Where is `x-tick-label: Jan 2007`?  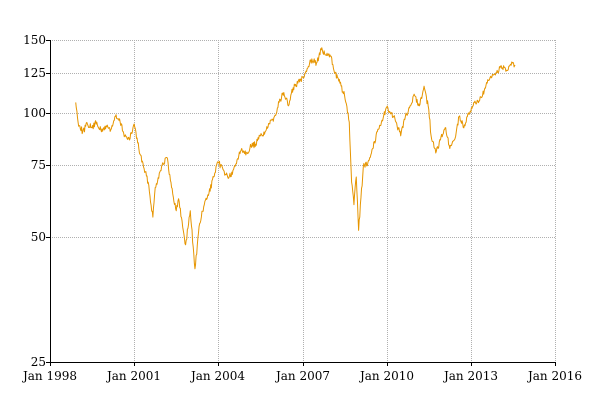 x-tick-label: Jan 2007 is located at coordinates (302, 376).